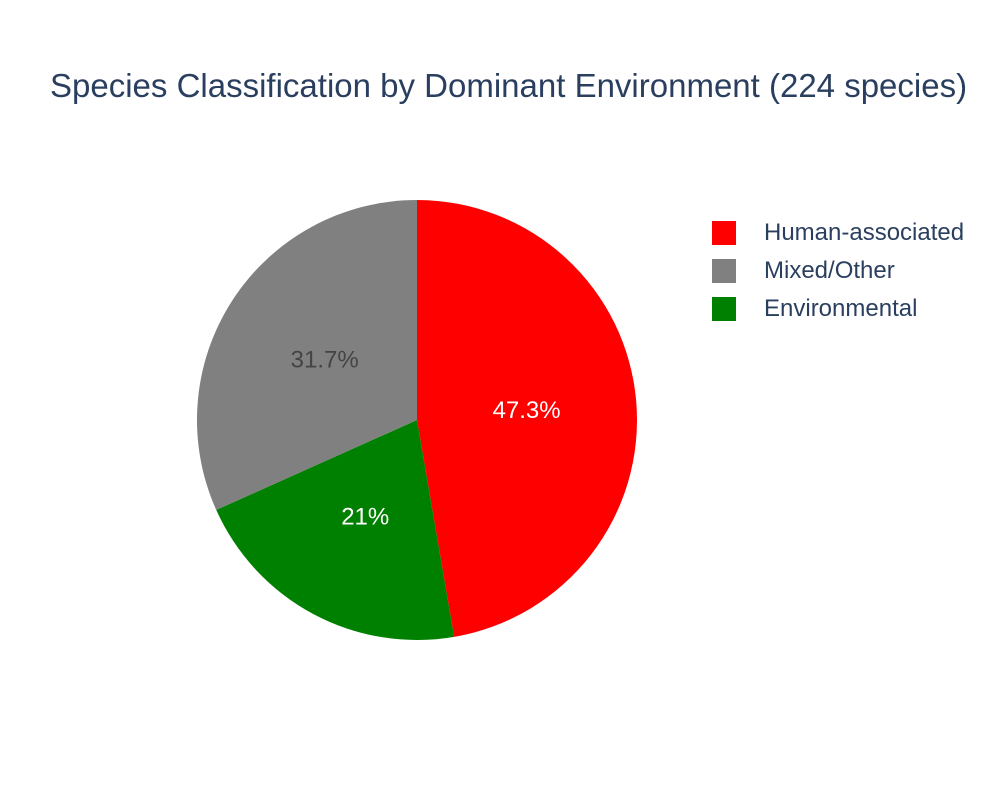 The image size is (1000, 800). Describe the element at coordinates (335, 530) in the screenshot. I see `pie-slice-environmental` at that location.